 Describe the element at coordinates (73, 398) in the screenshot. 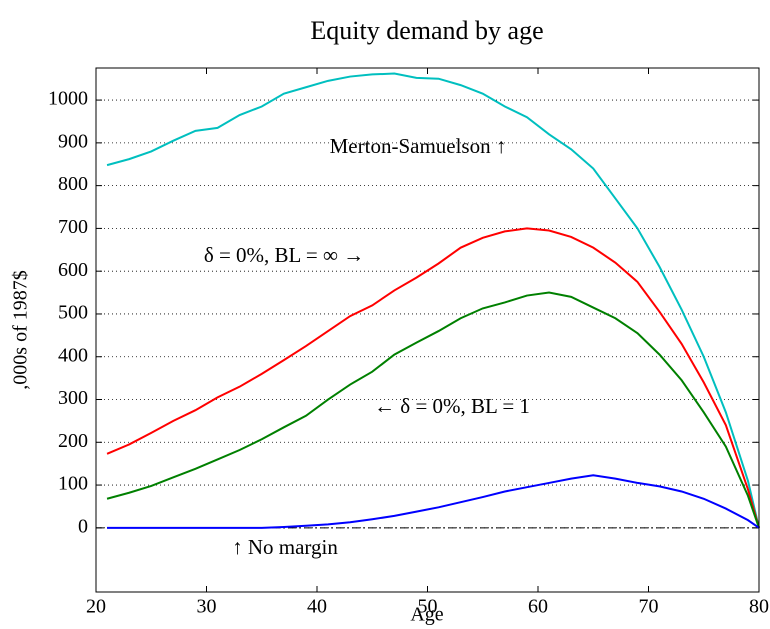

I see `y-tick-label: 300` at that location.